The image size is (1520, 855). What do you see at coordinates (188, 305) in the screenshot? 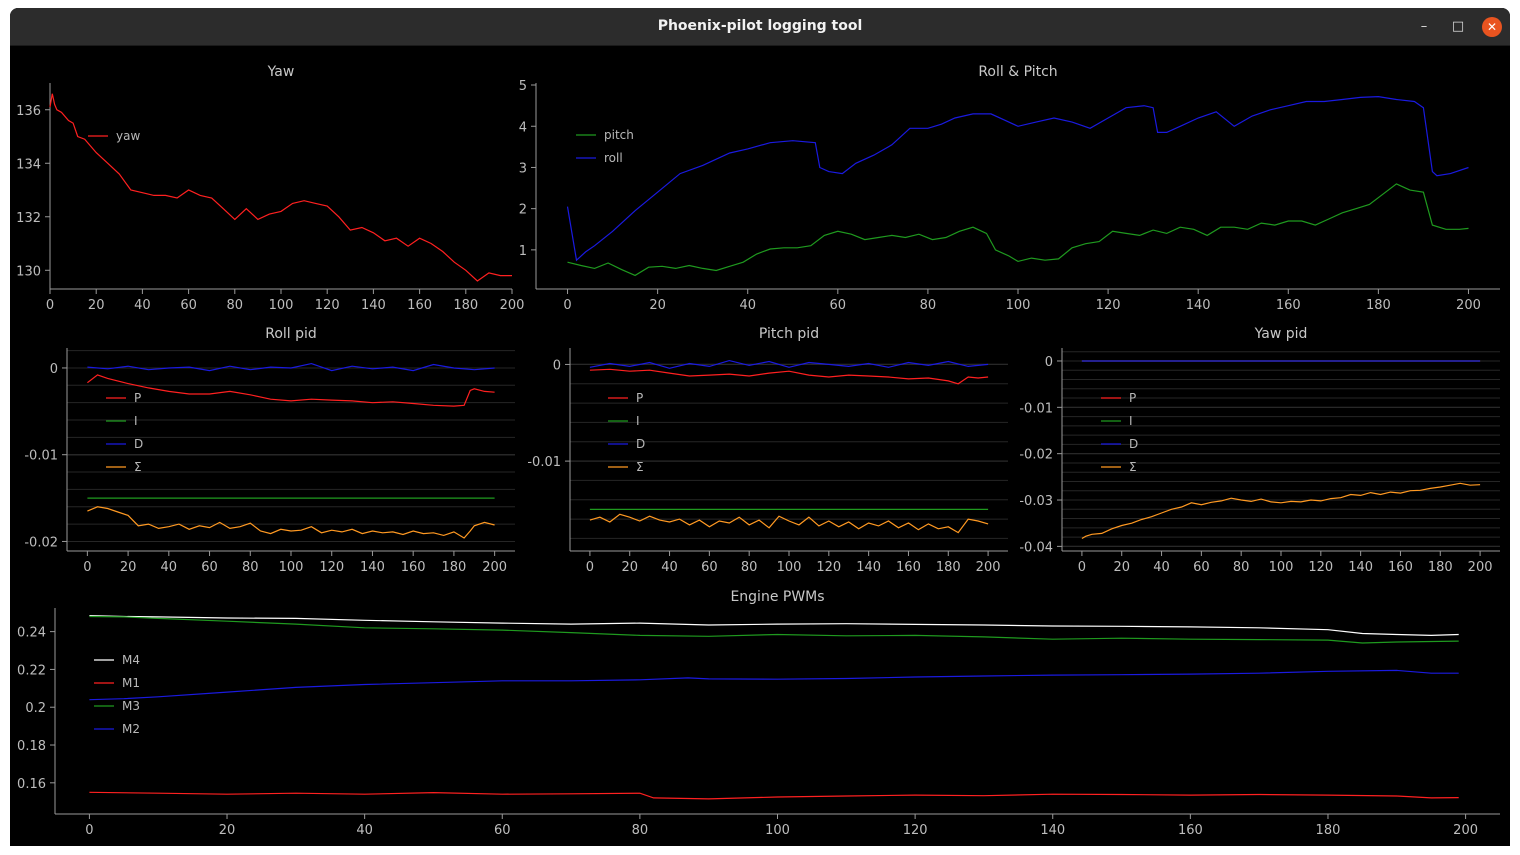
I see `yaw-x-tick-label: 60` at bounding box center [188, 305].